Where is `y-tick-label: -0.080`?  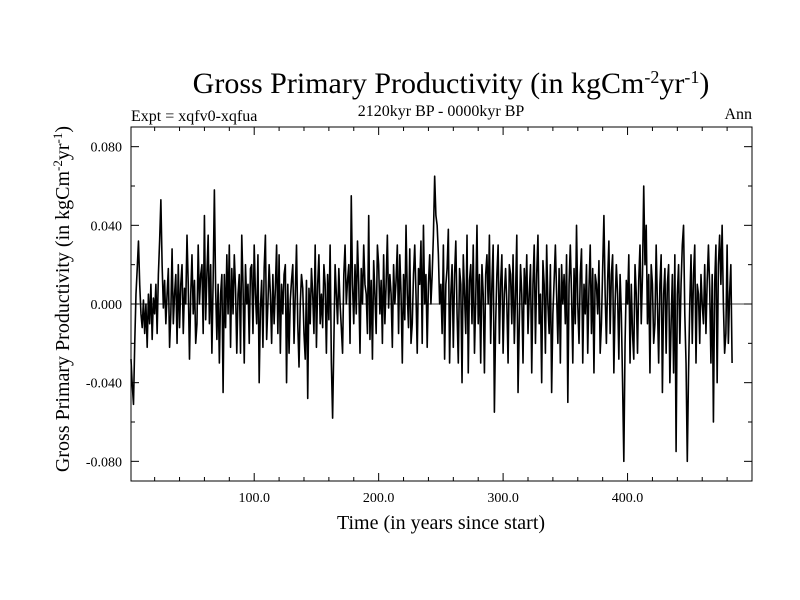
y-tick-label: -0.080 is located at coordinates (104, 462).